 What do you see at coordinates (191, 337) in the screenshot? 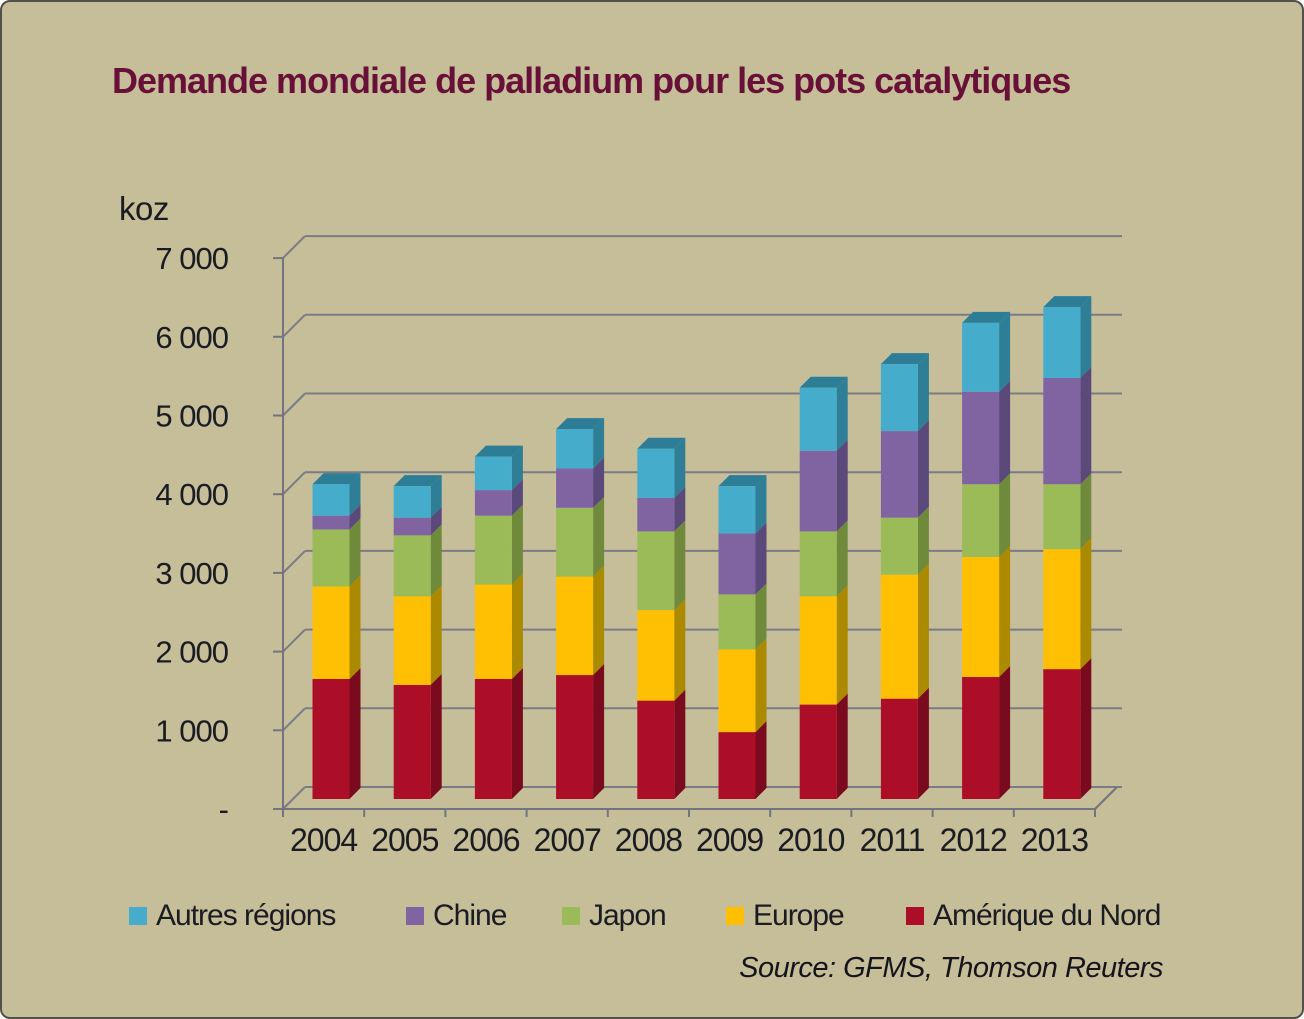
I see `y-tick-label: 6 000` at bounding box center [191, 337].